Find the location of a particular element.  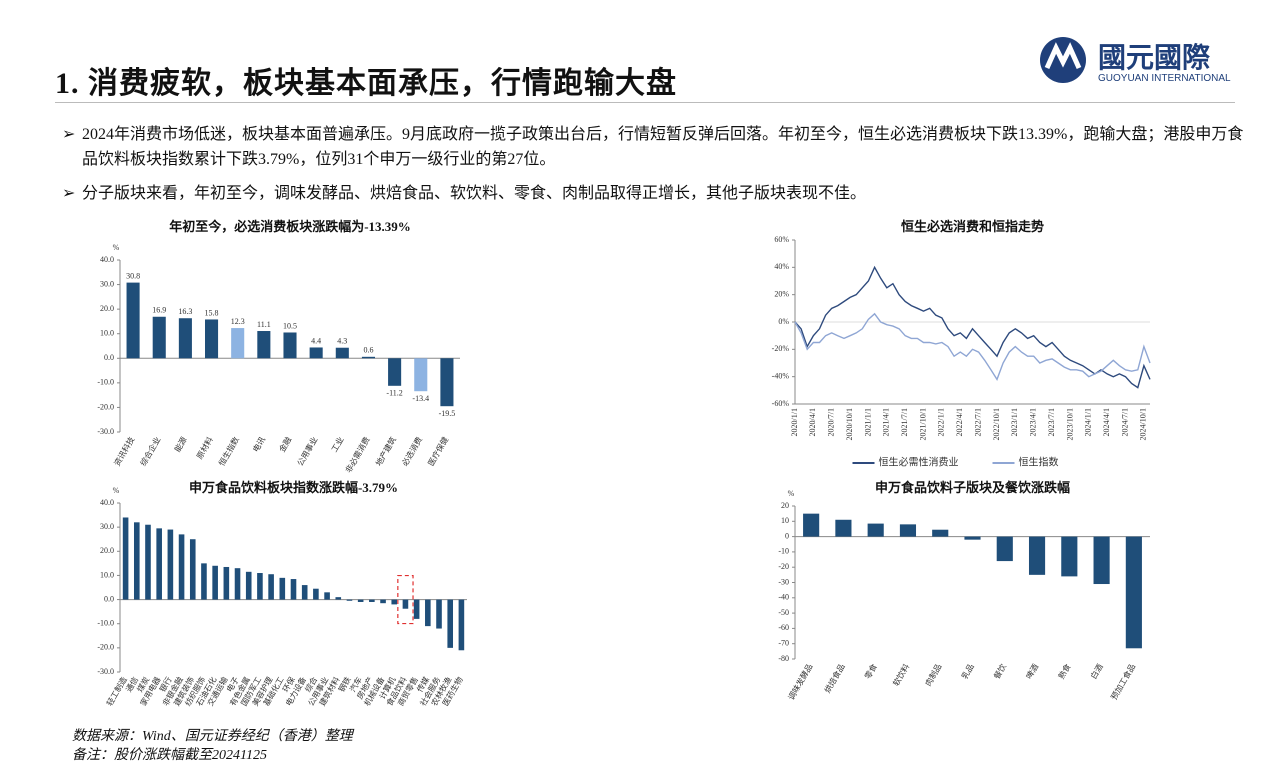

x-tick-label: 2022/7/1 is located at coordinates (977, 422).